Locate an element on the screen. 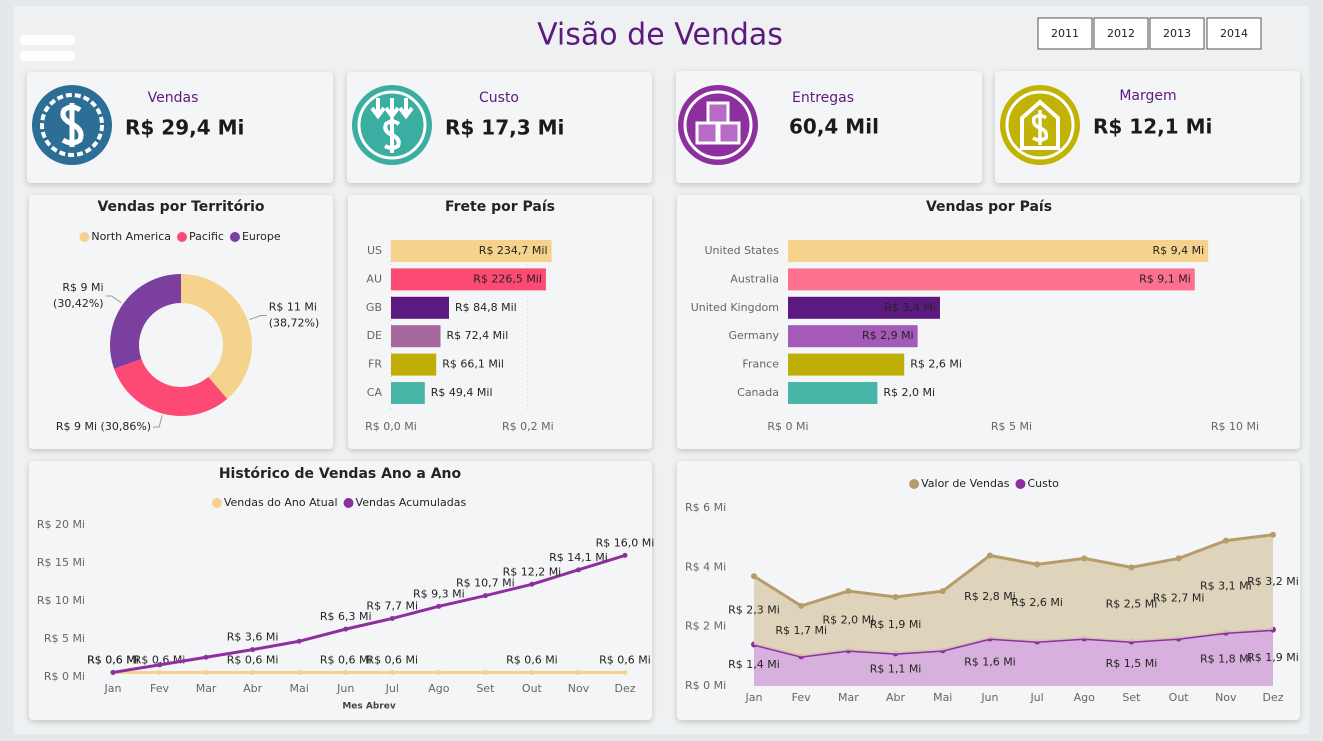  x-tick-label: Jul is located at coordinates (392, 688).